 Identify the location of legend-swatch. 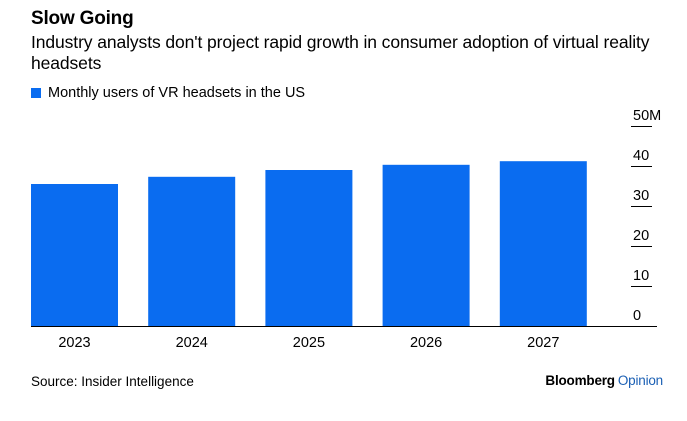
(36, 93).